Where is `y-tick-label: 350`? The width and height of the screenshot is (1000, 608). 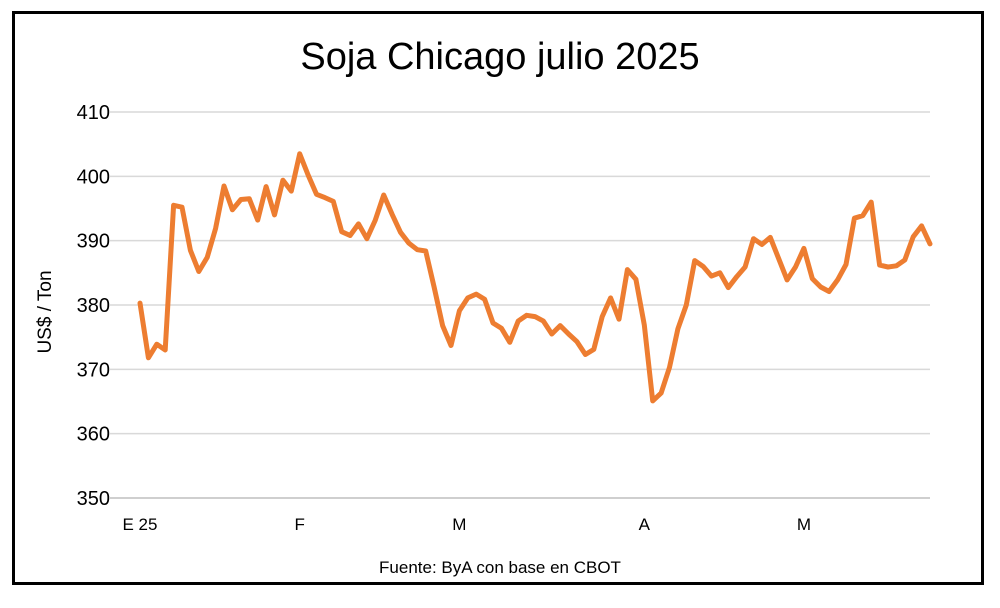
y-tick-label: 350 is located at coordinates (93, 499).